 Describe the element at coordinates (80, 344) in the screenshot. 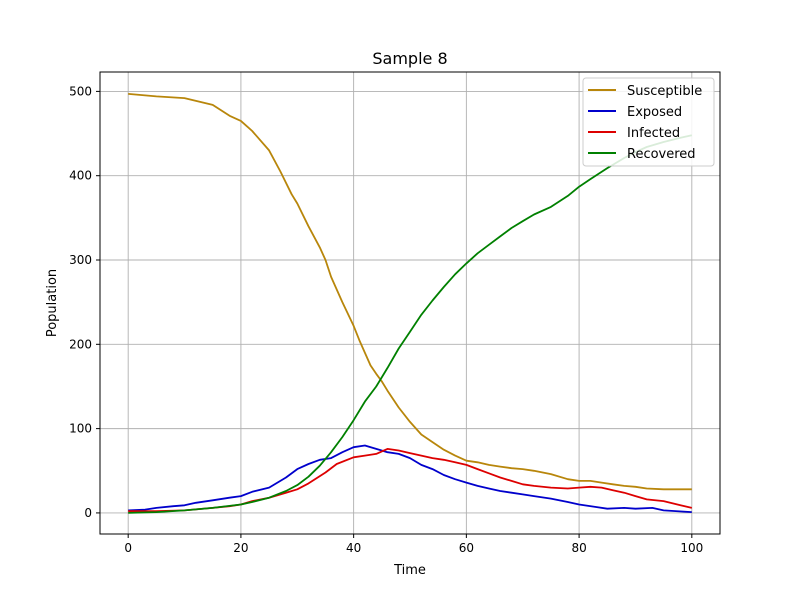

I see `y-tick-label: 200` at that location.